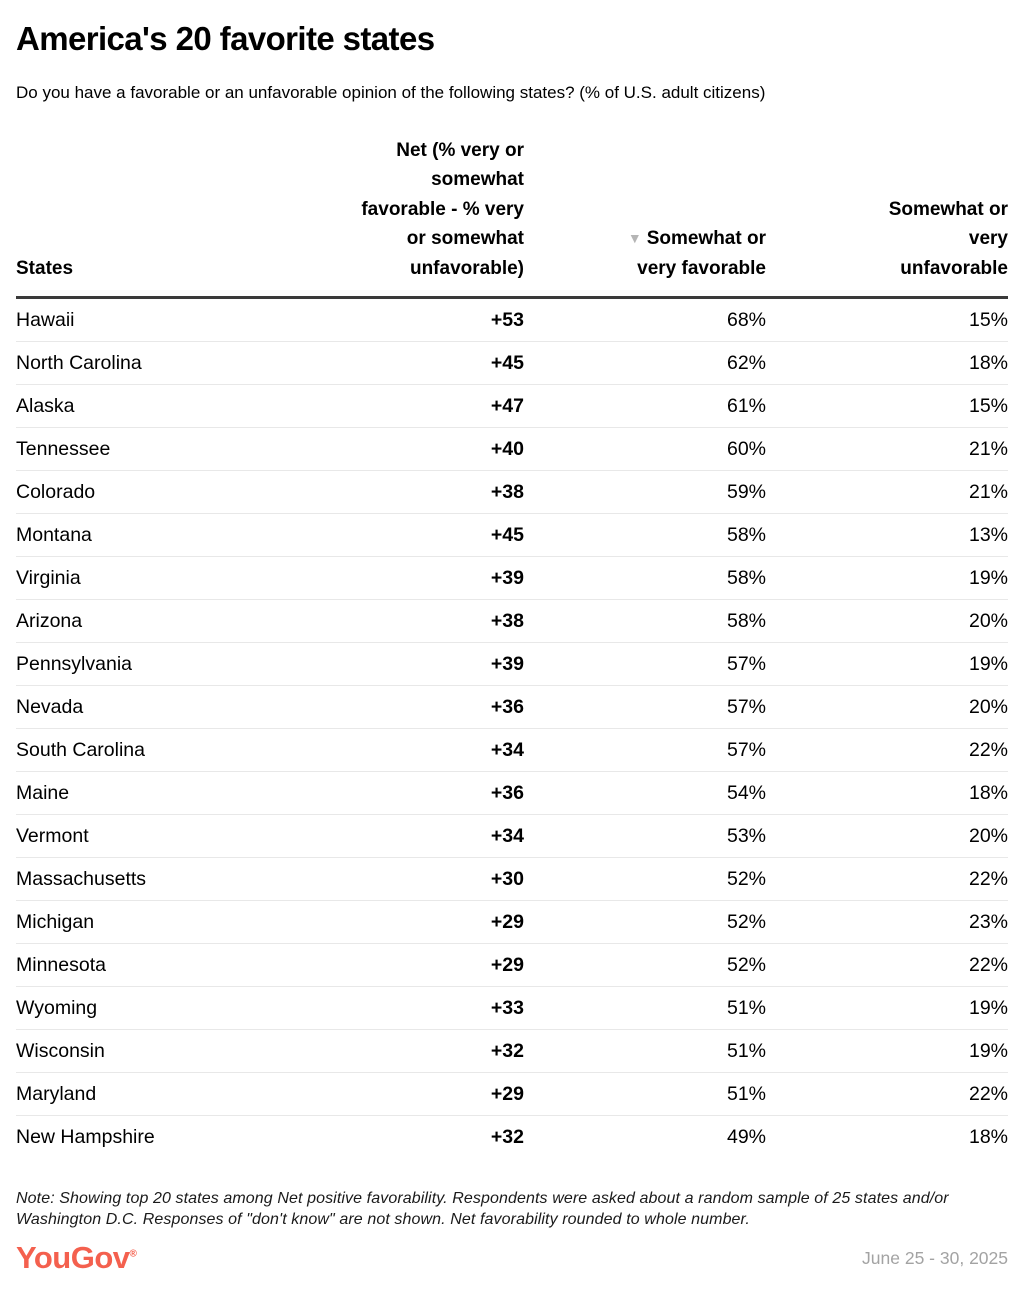 Image resolution: width=1024 pixels, height=1297 pixels. What do you see at coordinates (935, 1258) in the screenshot?
I see `fieldwork-date-range: June 25 - 30, 2025` at bounding box center [935, 1258].